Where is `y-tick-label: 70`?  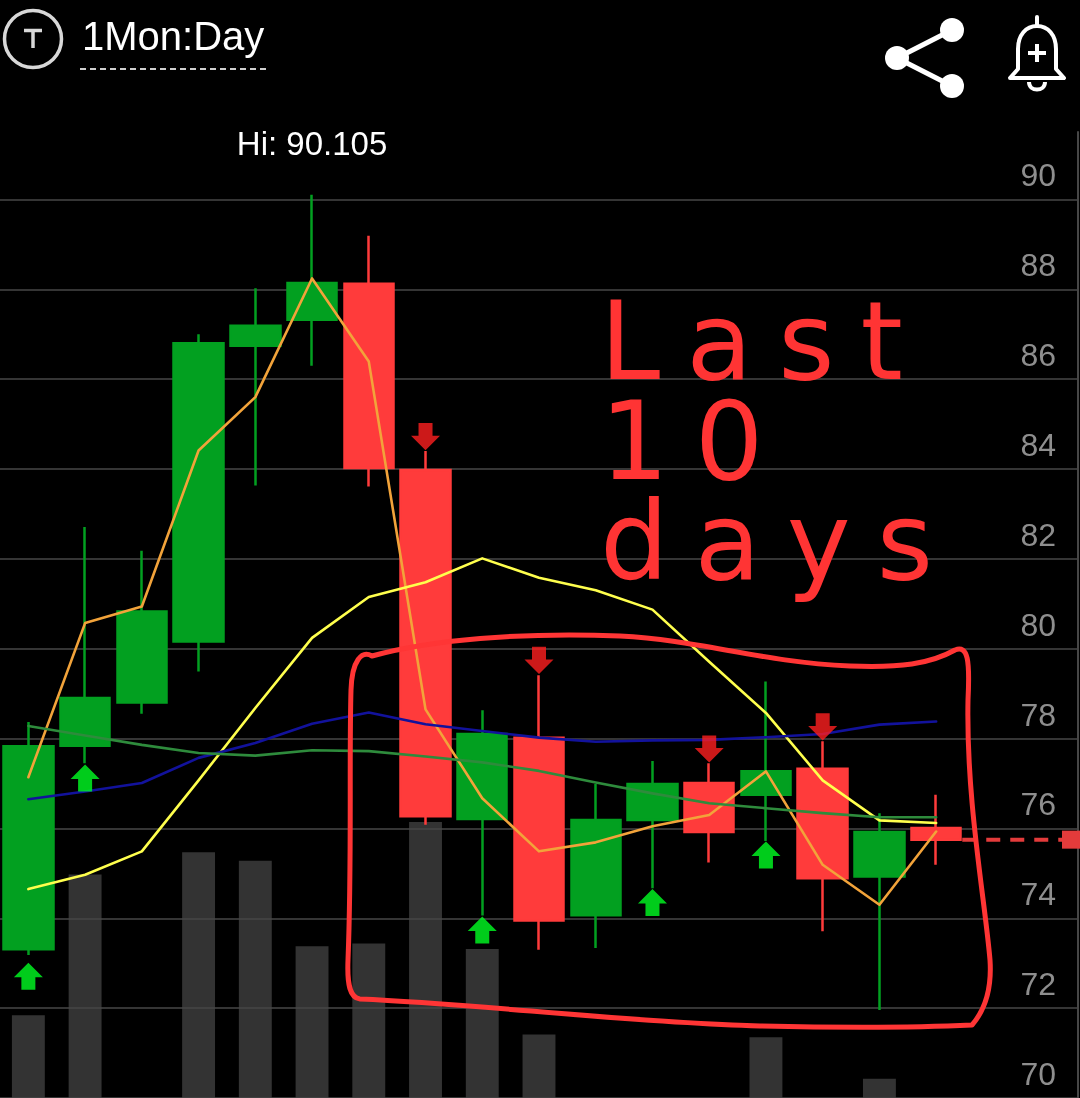
y-tick-label: 70 is located at coordinates (1038, 1074).